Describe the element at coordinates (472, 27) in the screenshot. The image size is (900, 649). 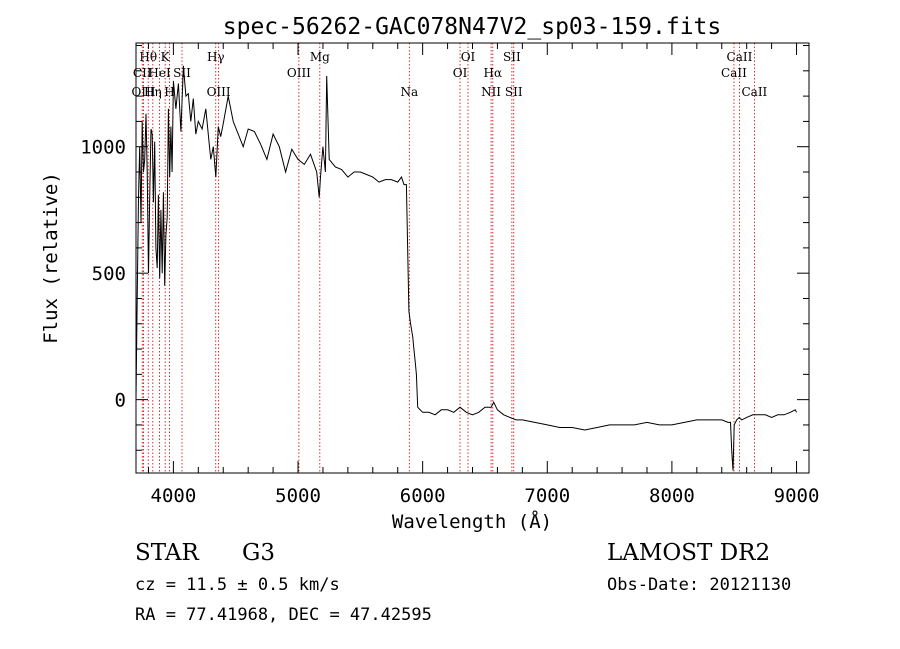
I see `chart-title: spec-56262-GAC078N47V2_sp03-159.fits` at that location.